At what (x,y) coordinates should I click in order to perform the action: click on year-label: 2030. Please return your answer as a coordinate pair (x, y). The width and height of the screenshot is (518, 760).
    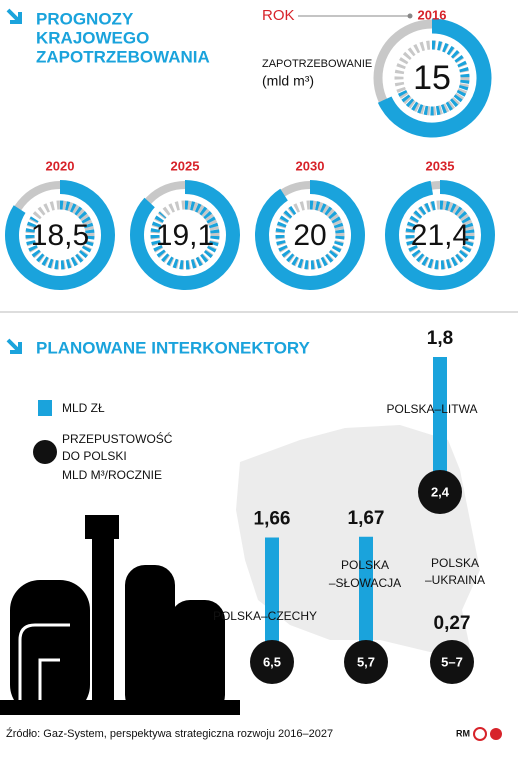
    Looking at the image, I should click on (310, 165).